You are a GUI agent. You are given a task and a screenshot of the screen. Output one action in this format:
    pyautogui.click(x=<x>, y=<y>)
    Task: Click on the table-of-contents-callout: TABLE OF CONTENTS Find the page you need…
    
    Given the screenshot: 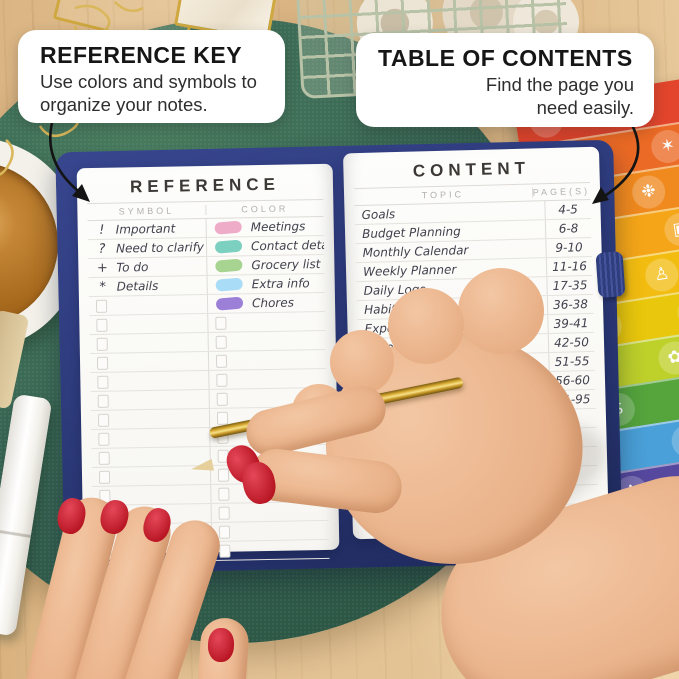 What is the action you would take?
    pyautogui.click(x=505, y=80)
    